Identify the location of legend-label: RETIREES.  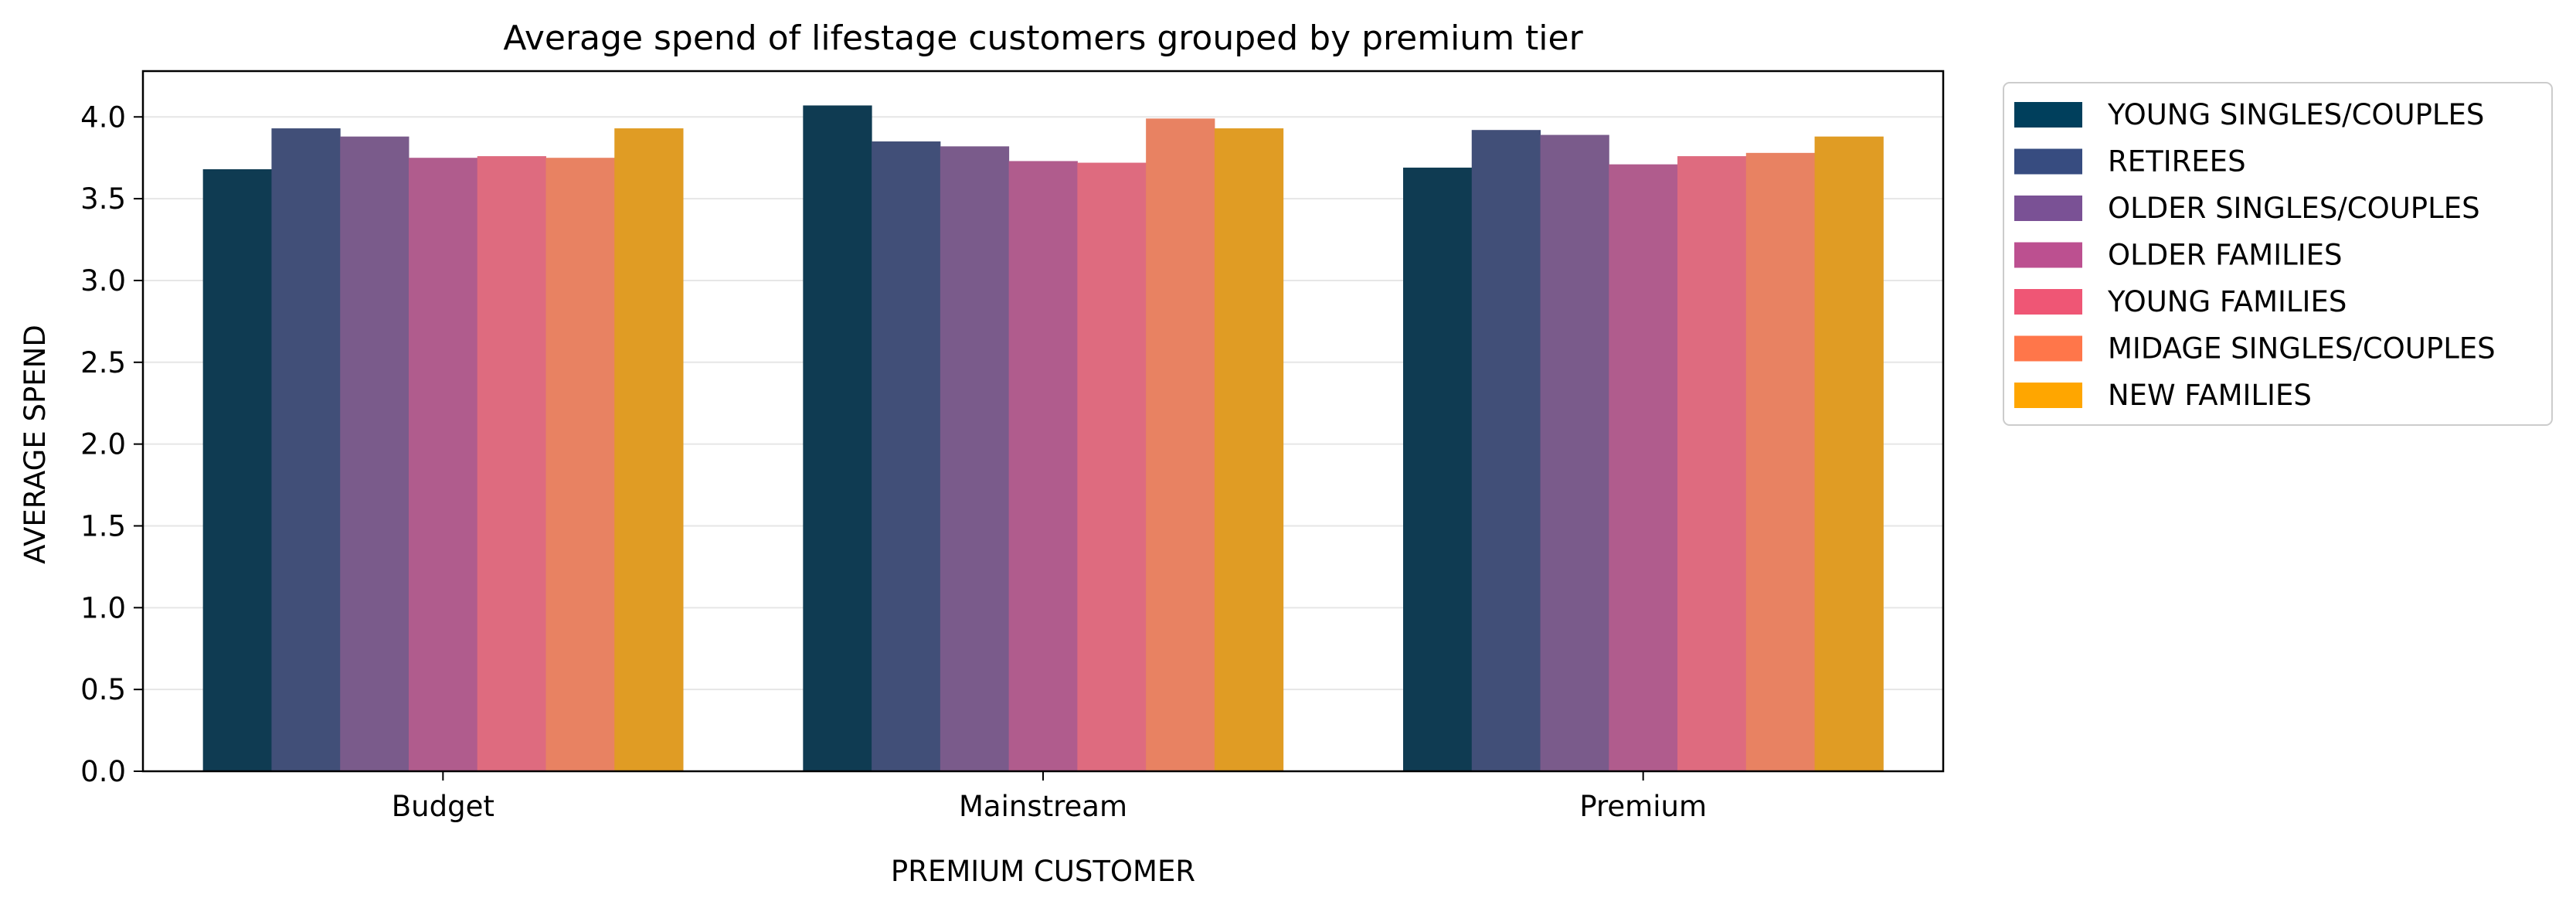
(2177, 162).